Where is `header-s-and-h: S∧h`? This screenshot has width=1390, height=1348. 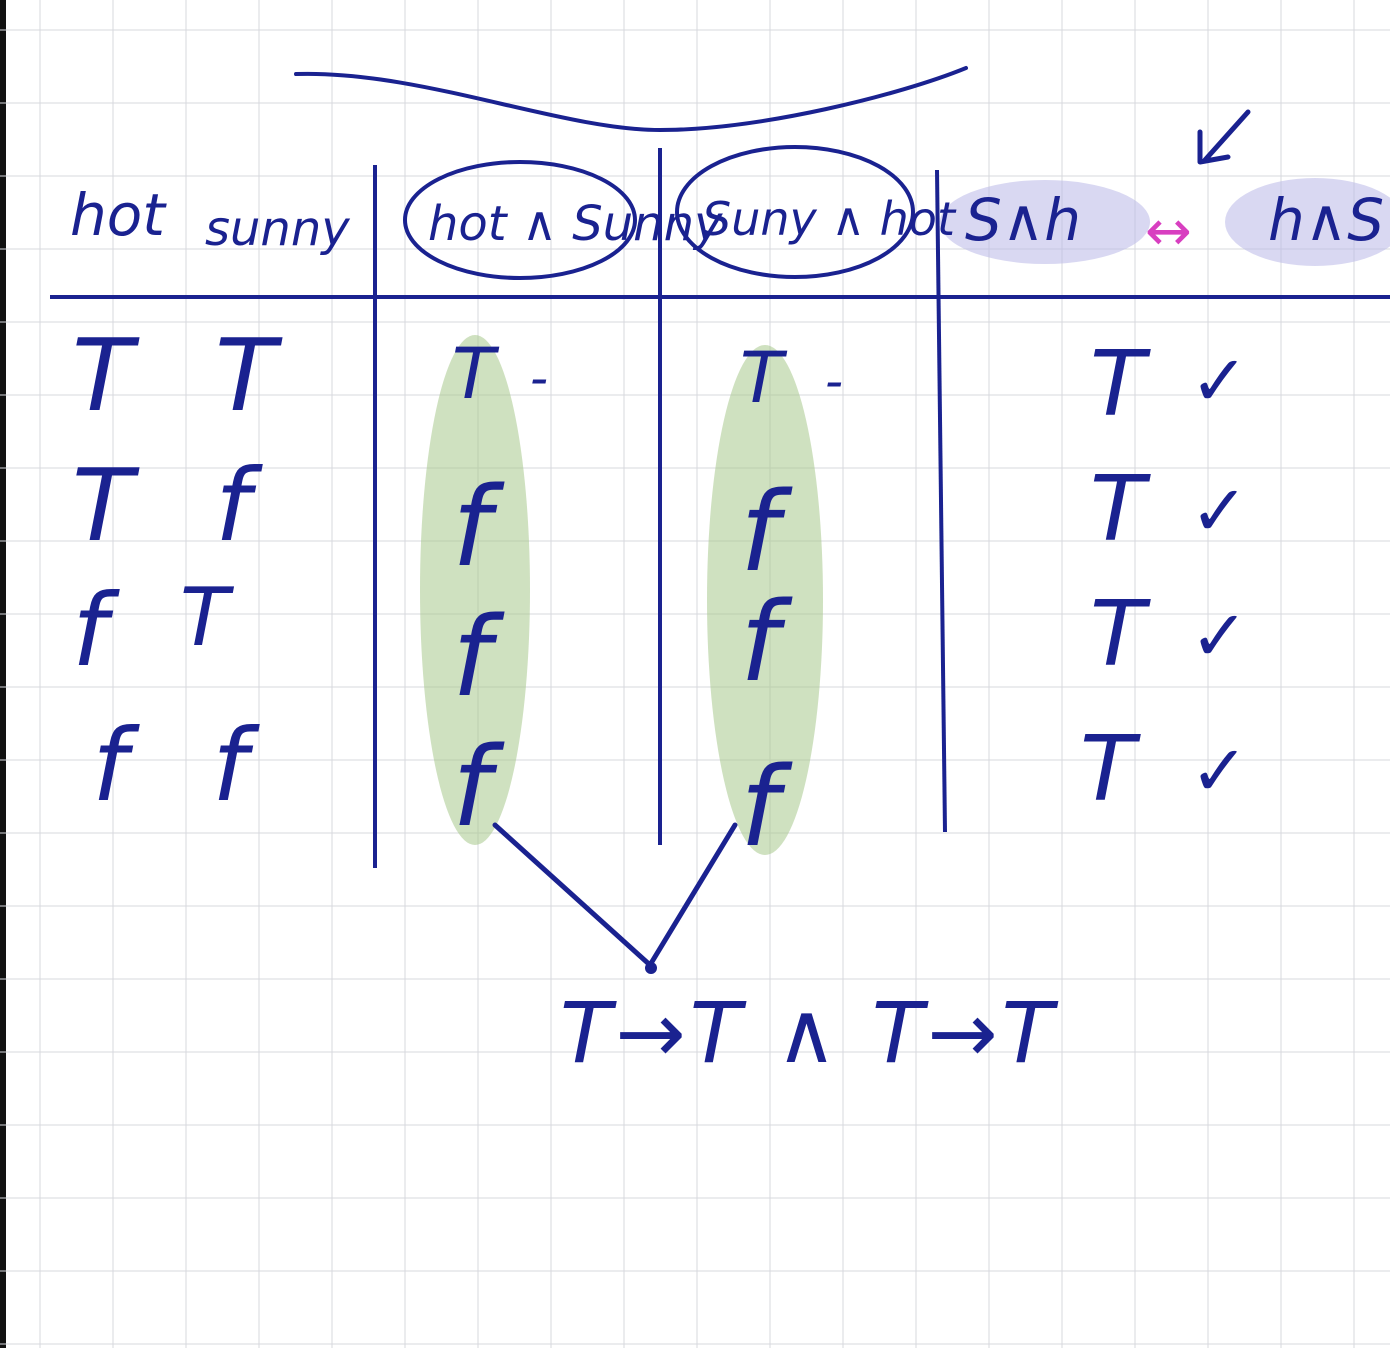
header-s-and-h: S∧h is located at coordinates (1023, 220).